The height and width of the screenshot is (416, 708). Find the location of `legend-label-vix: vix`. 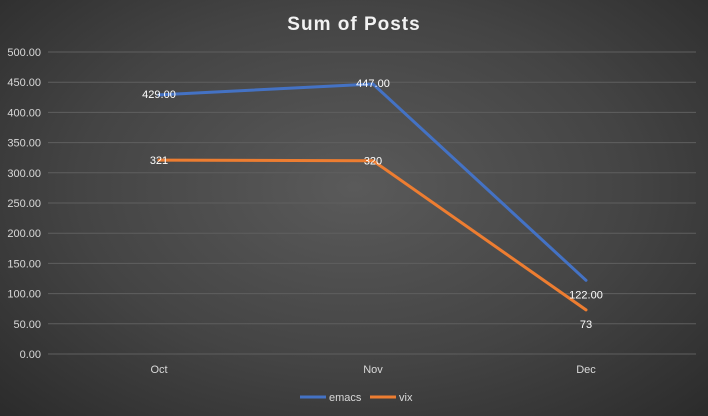

legend-label-vix: vix is located at coordinates (406, 398).